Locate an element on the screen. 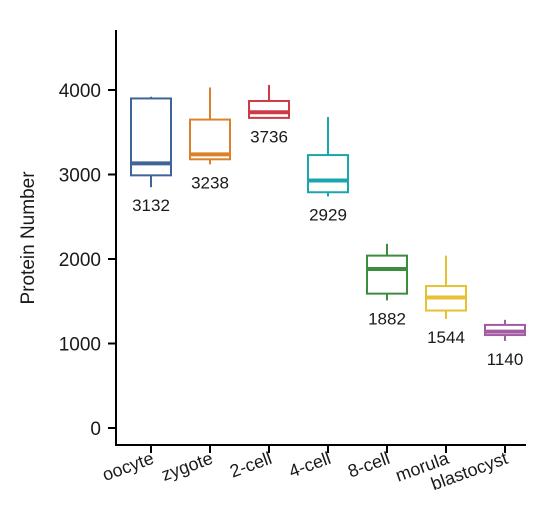 This screenshot has width=556, height=525. median-label-blastocyst: 1140 is located at coordinates (505, 359).